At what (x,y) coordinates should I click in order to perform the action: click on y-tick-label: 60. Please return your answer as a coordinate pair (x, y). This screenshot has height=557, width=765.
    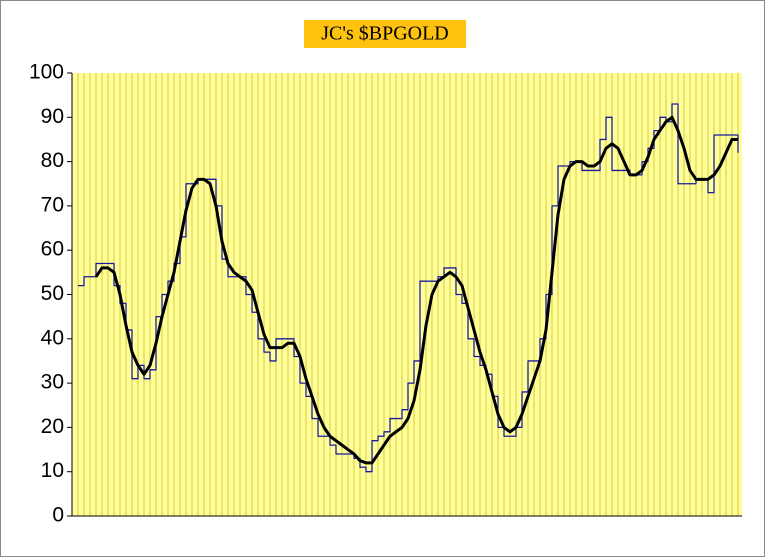
    Looking at the image, I should click on (52, 249).